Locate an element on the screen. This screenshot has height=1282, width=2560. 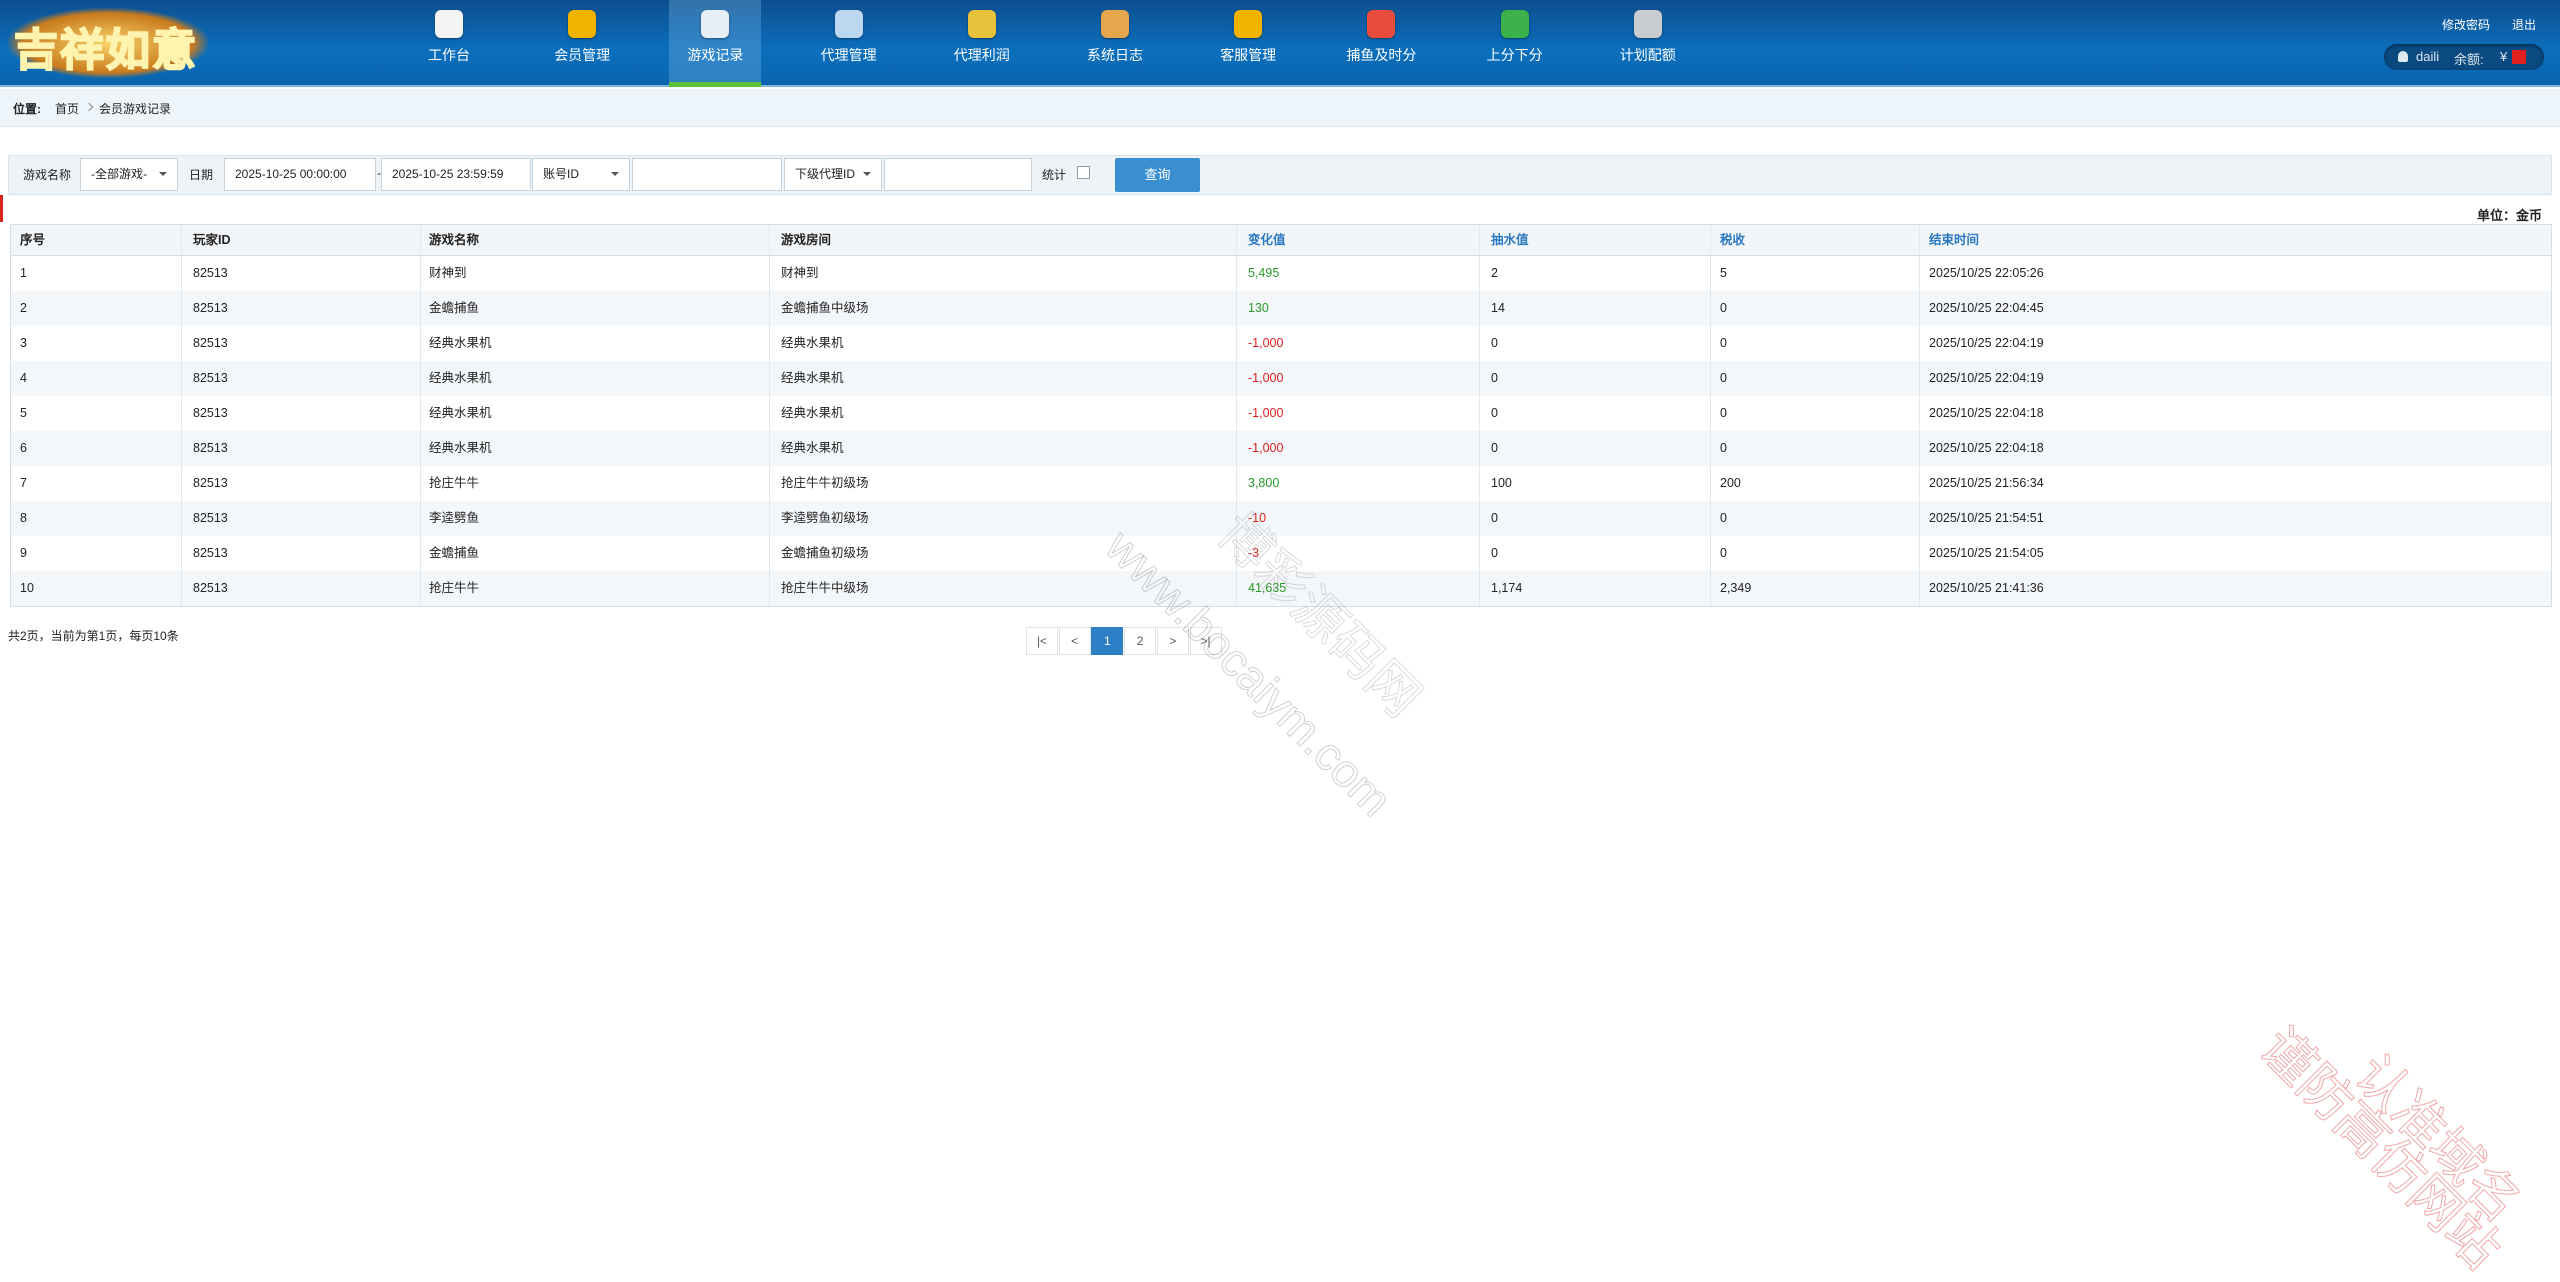
page-info: 共2页，当前为第1页，每页10条 is located at coordinates (93, 636).